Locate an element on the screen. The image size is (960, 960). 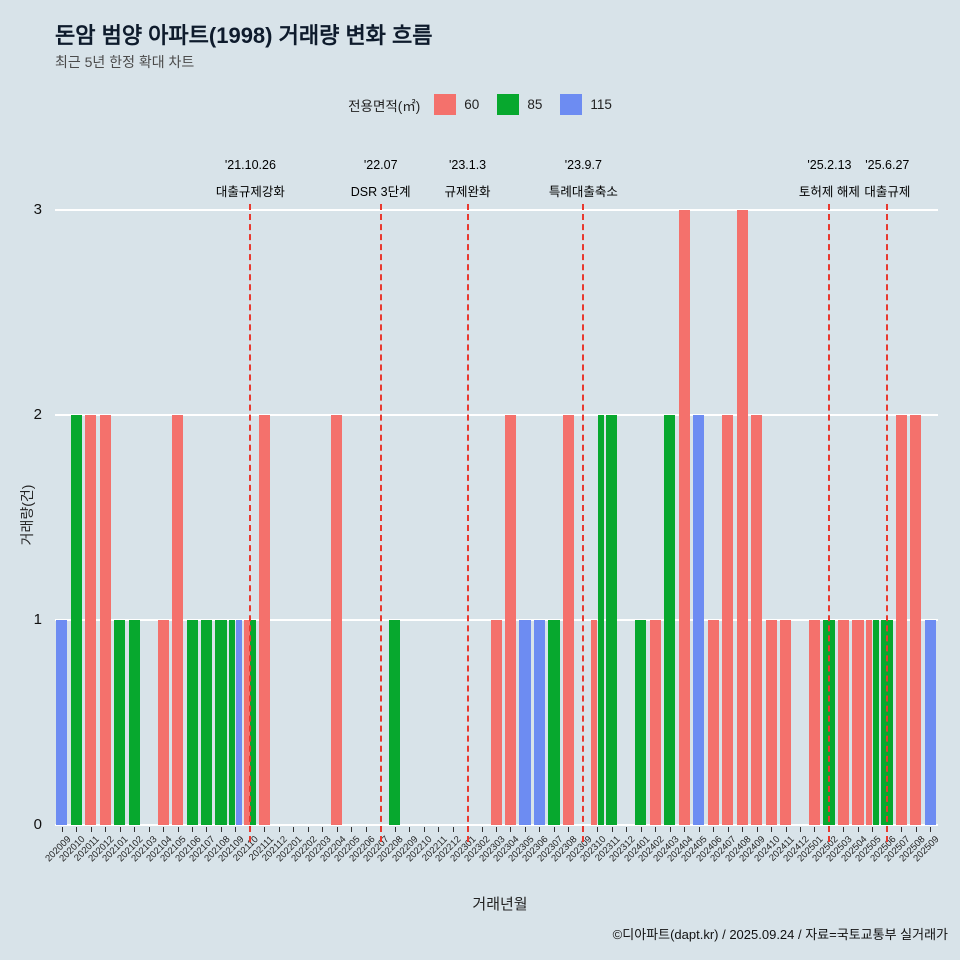
y-tick-label-1: 1 is located at coordinates (37, 619).